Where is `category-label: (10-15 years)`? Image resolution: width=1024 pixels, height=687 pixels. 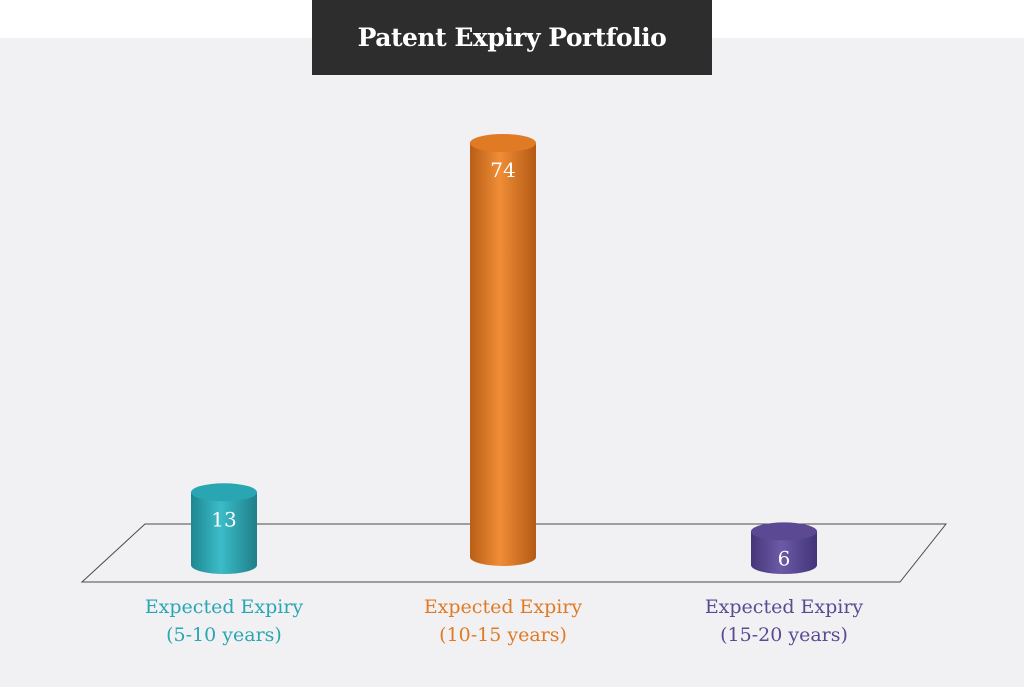 category-label: (10-15 years) is located at coordinates (503, 635).